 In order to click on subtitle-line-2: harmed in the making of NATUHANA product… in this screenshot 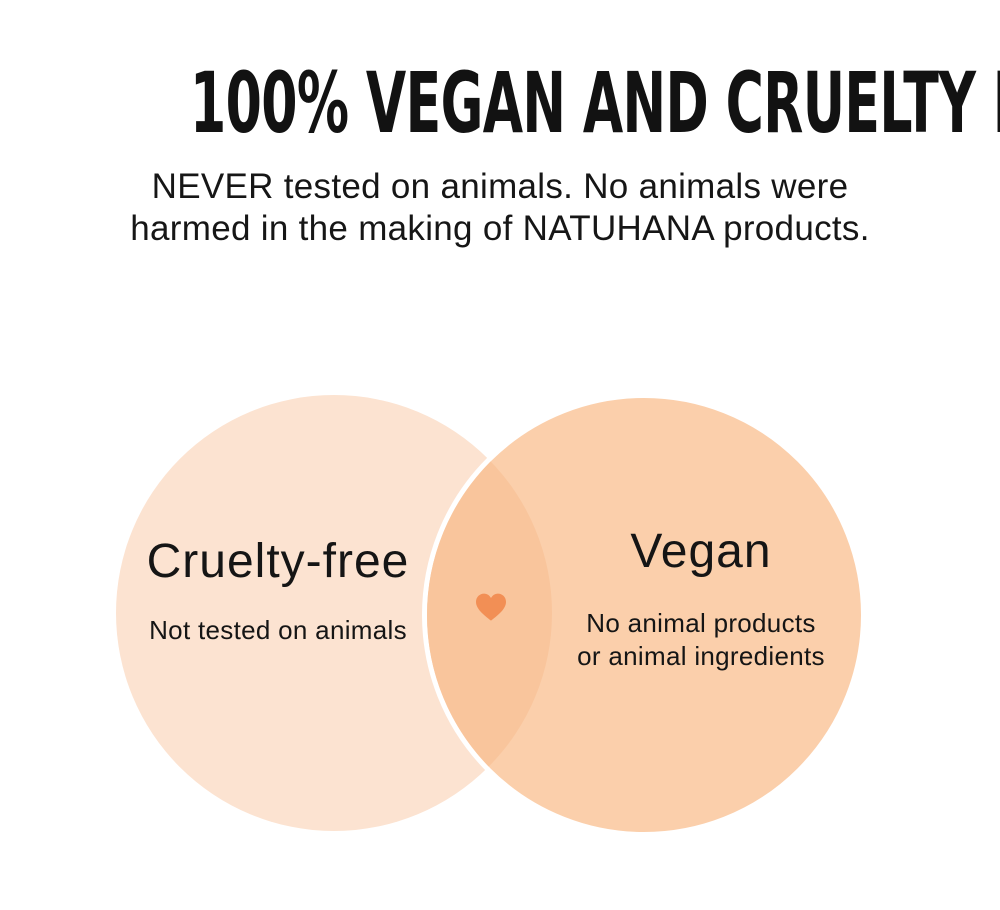, I will do `click(500, 228)`.